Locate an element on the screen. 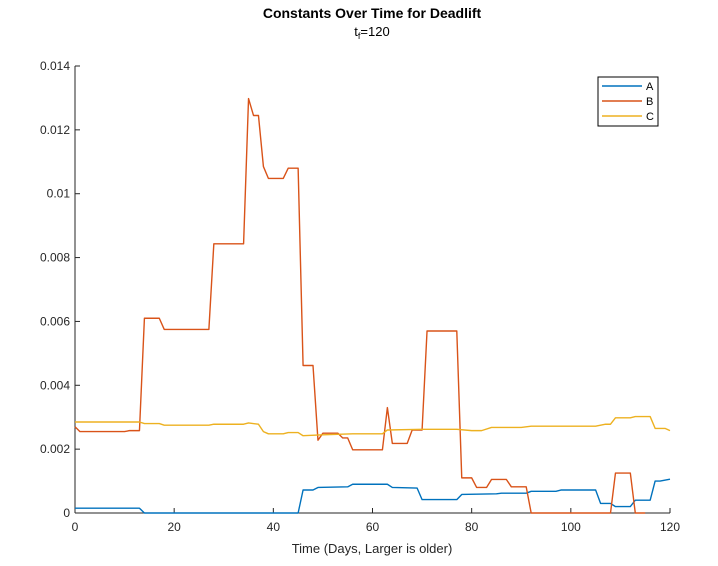 Image resolution: width=718 pixels, height=566 pixels. legend-label-c: C is located at coordinates (650, 117).